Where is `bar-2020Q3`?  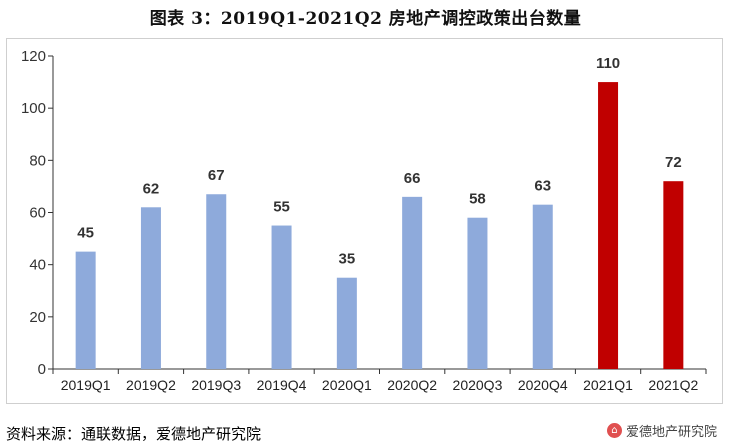 bar-2020Q3 is located at coordinates (477, 293).